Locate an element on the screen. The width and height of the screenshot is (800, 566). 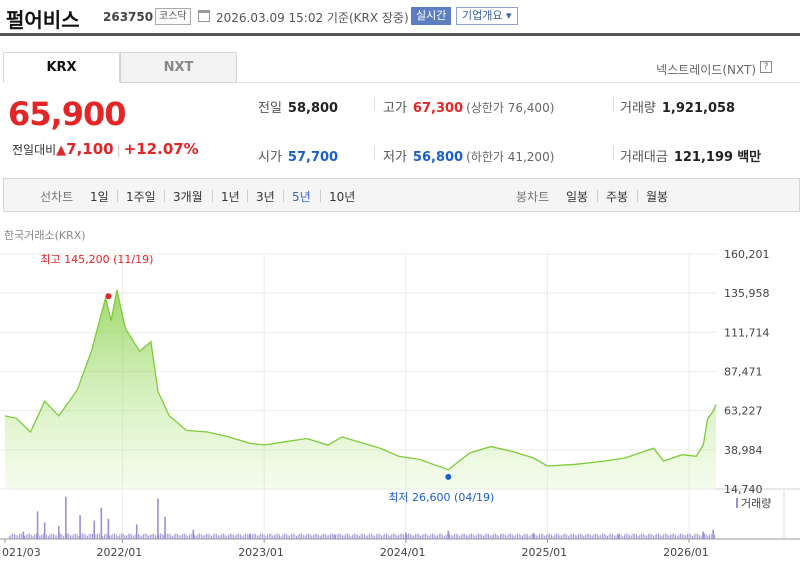
x-tick-label: 021/03 is located at coordinates (21, 552).